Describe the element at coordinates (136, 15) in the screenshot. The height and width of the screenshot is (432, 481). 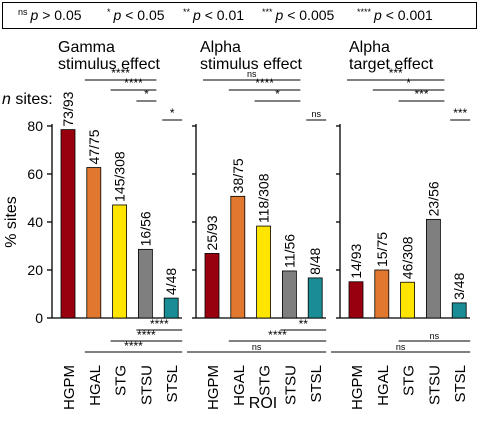
I see `legend-entry-1: * p < 0.05` at that location.